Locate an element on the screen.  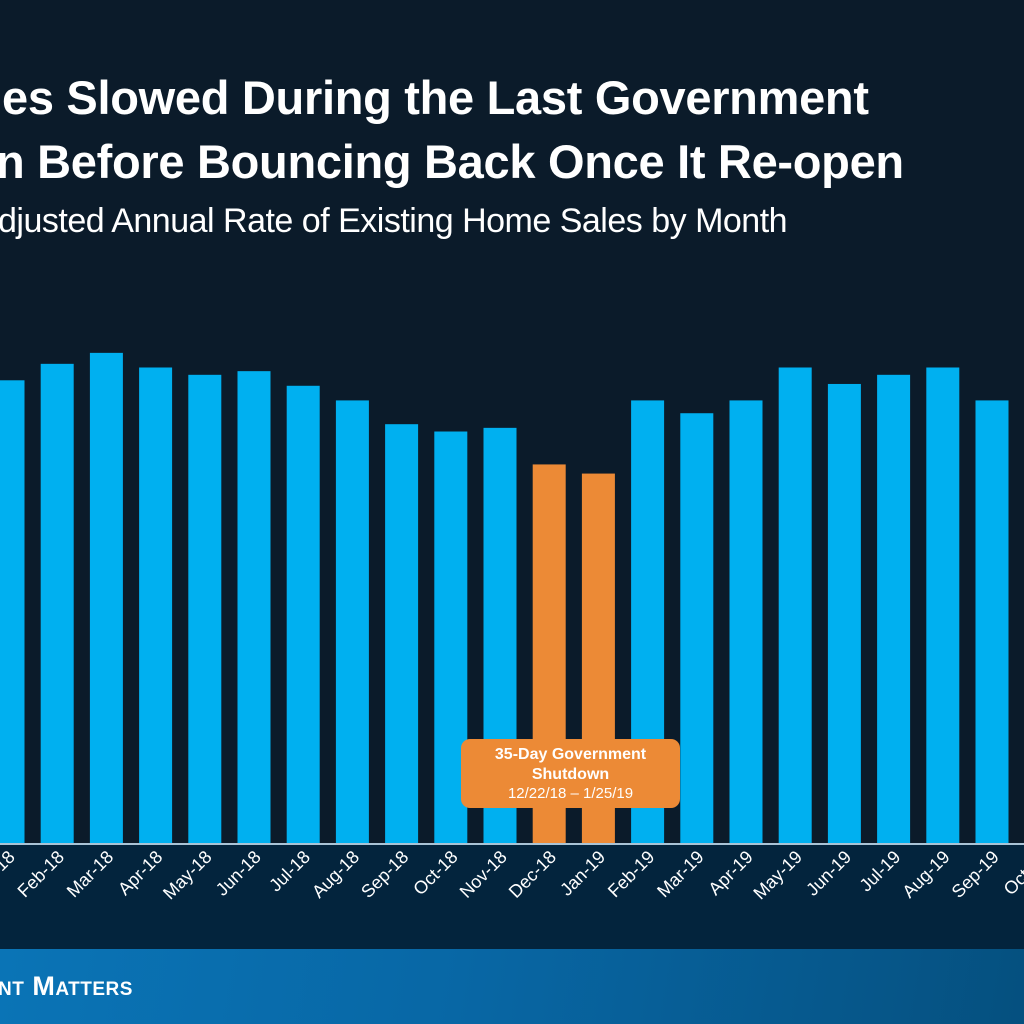
x-axis-label-band is located at coordinates (512, 897).